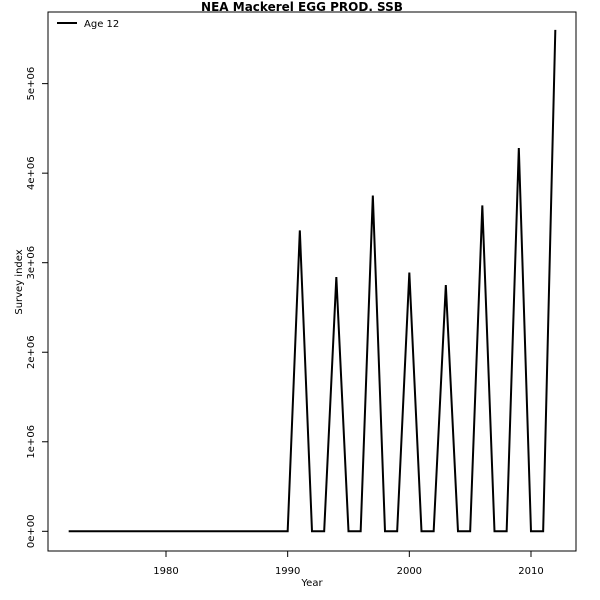 The width and height of the screenshot is (600, 600). Describe the element at coordinates (31, 531) in the screenshot. I see `y-tick-label: 0e+00` at that location.